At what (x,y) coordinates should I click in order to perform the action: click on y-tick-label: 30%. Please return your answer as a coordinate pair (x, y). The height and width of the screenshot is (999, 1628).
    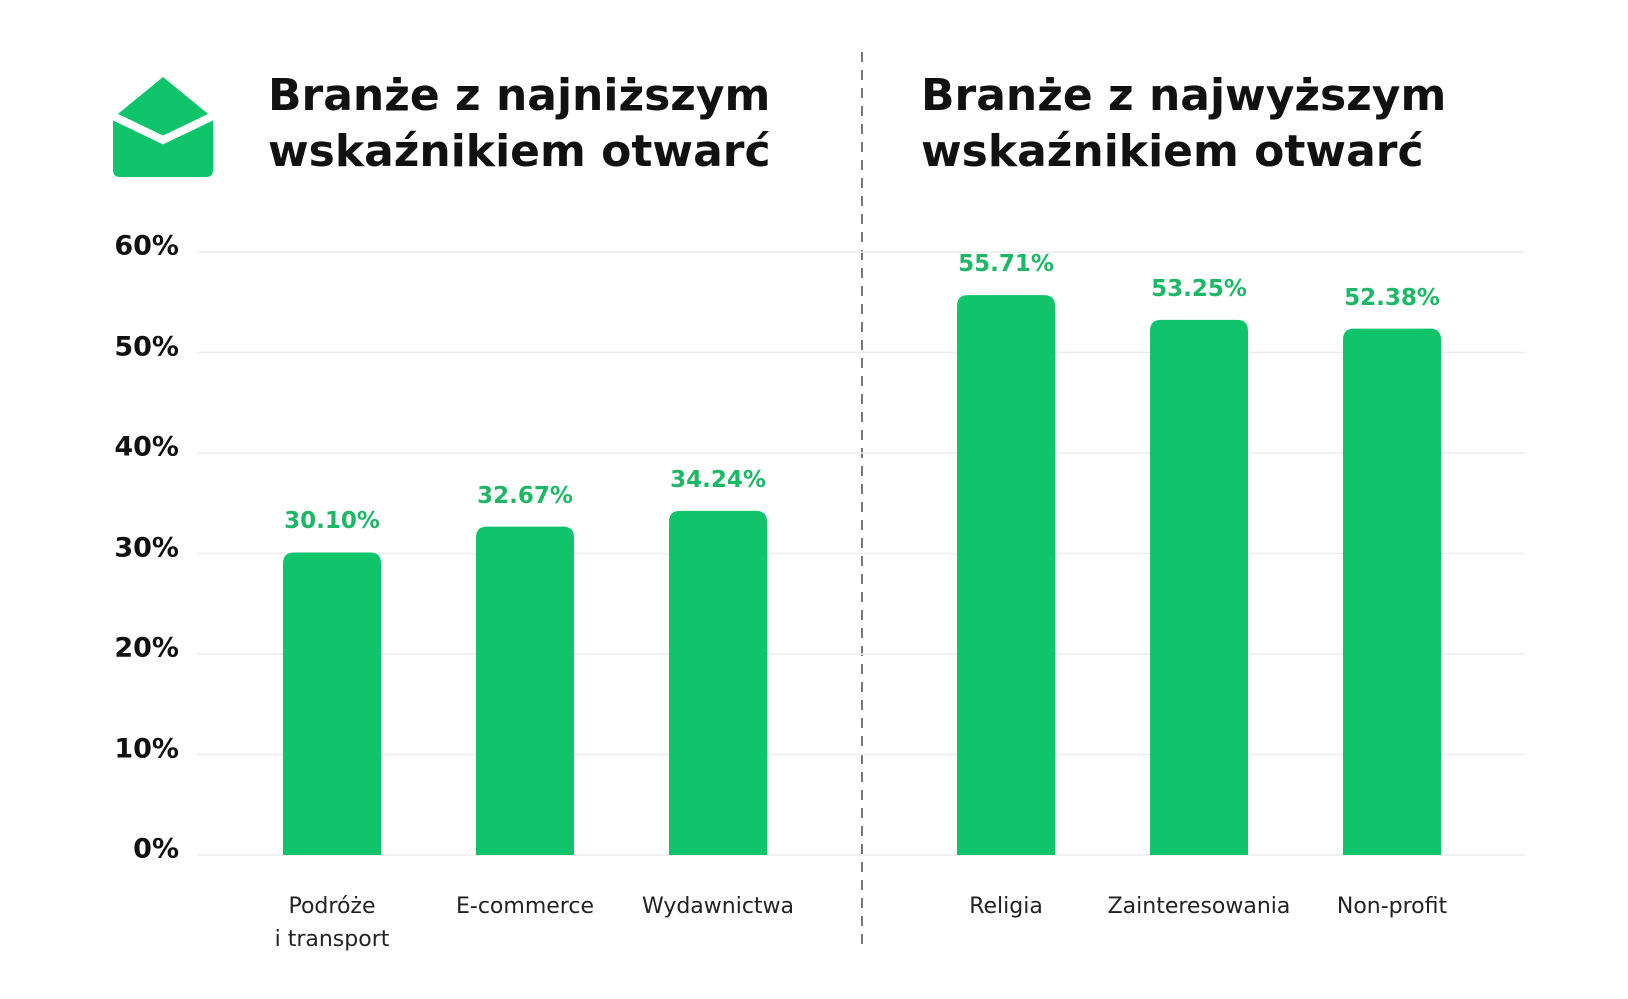
    Looking at the image, I should click on (146, 547).